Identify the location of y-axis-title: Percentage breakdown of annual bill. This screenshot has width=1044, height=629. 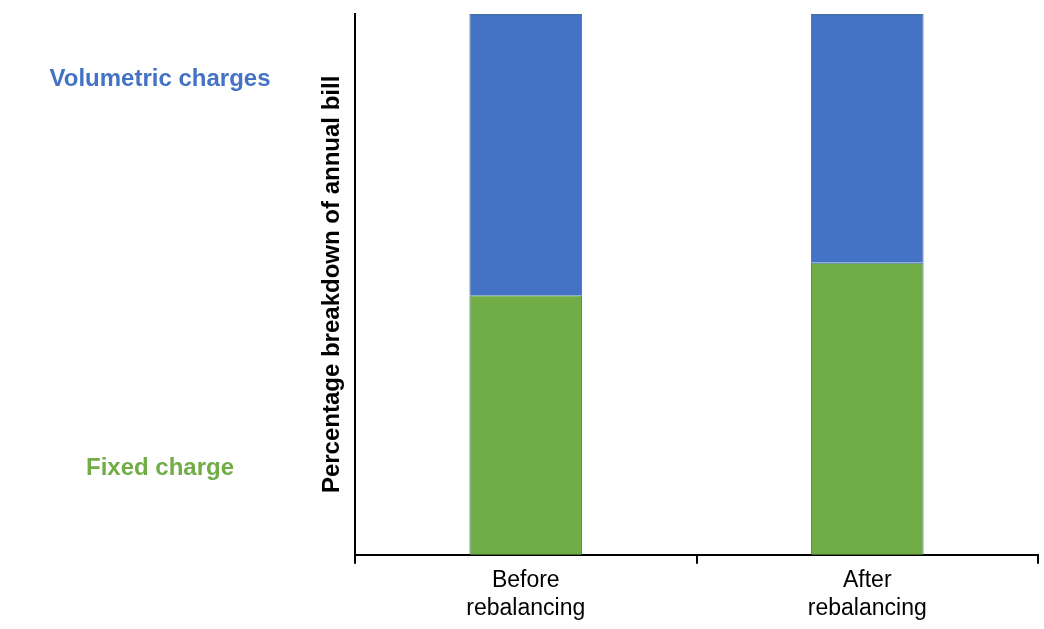
(331, 284).